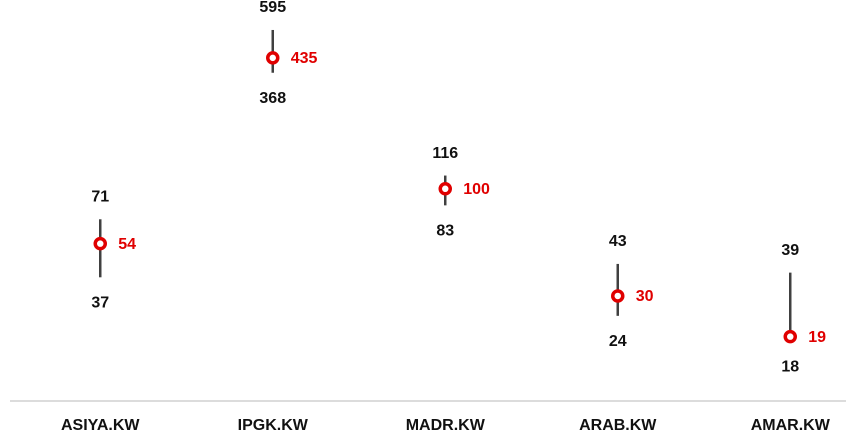  Describe the element at coordinates (790, 367) in the screenshot. I see `low-label: 18` at that location.